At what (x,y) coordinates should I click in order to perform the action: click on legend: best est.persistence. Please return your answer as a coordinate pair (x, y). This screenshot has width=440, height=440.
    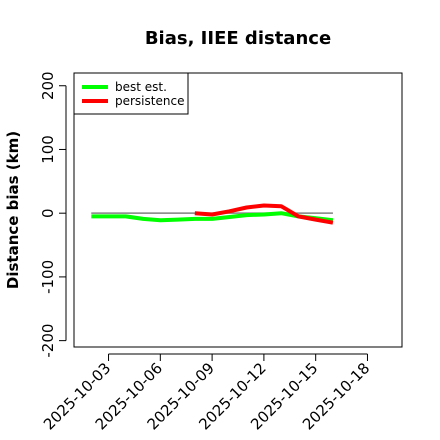
    Looking at the image, I should click on (131, 93).